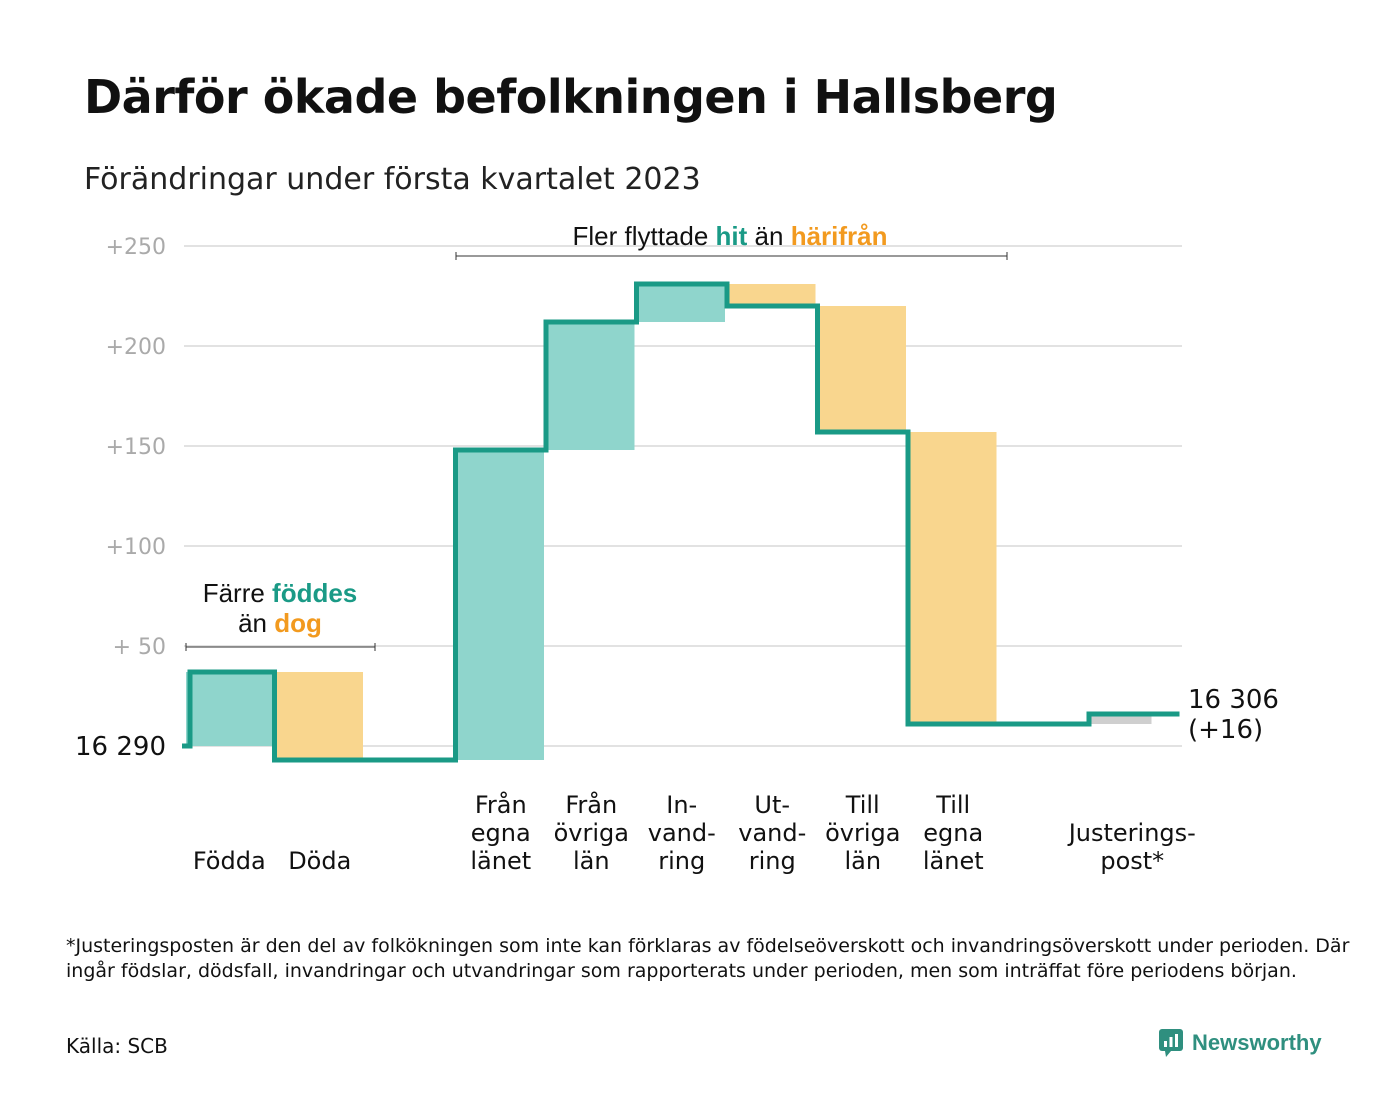 Image resolution: width=1400 pixels, height=1120 pixels. I want to click on newsworthy-logo: Newsworthy, so click(1240, 1043).